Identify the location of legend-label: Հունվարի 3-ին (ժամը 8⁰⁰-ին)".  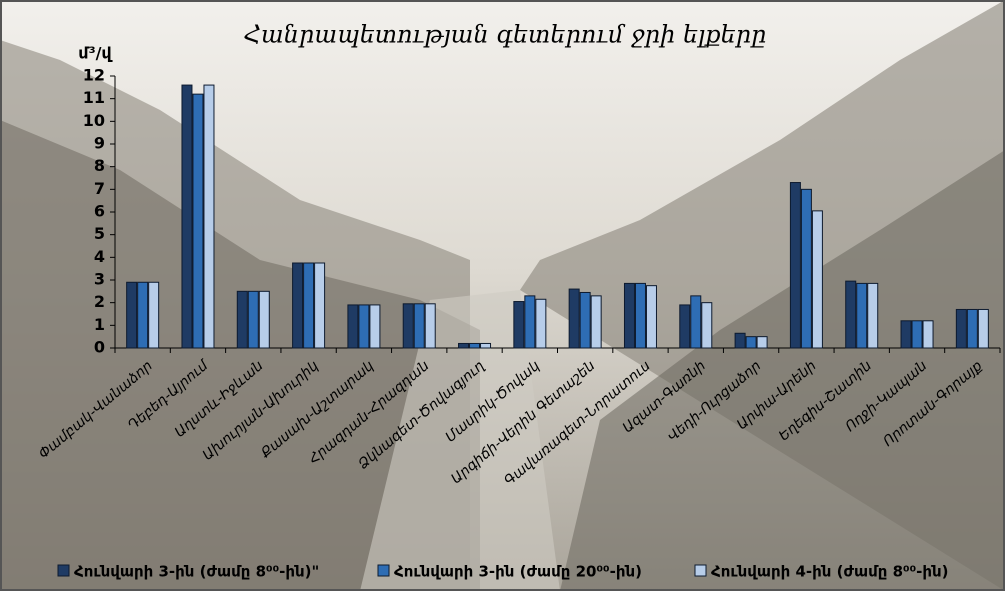
(196, 572).